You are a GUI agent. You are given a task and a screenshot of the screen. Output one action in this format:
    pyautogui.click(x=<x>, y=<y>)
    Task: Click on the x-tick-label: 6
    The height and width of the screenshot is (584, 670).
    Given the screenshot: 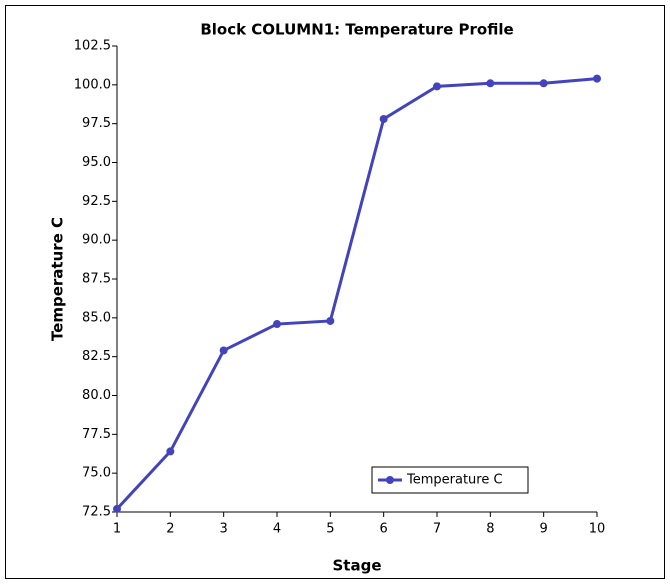 What is the action you would take?
    pyautogui.click(x=384, y=529)
    